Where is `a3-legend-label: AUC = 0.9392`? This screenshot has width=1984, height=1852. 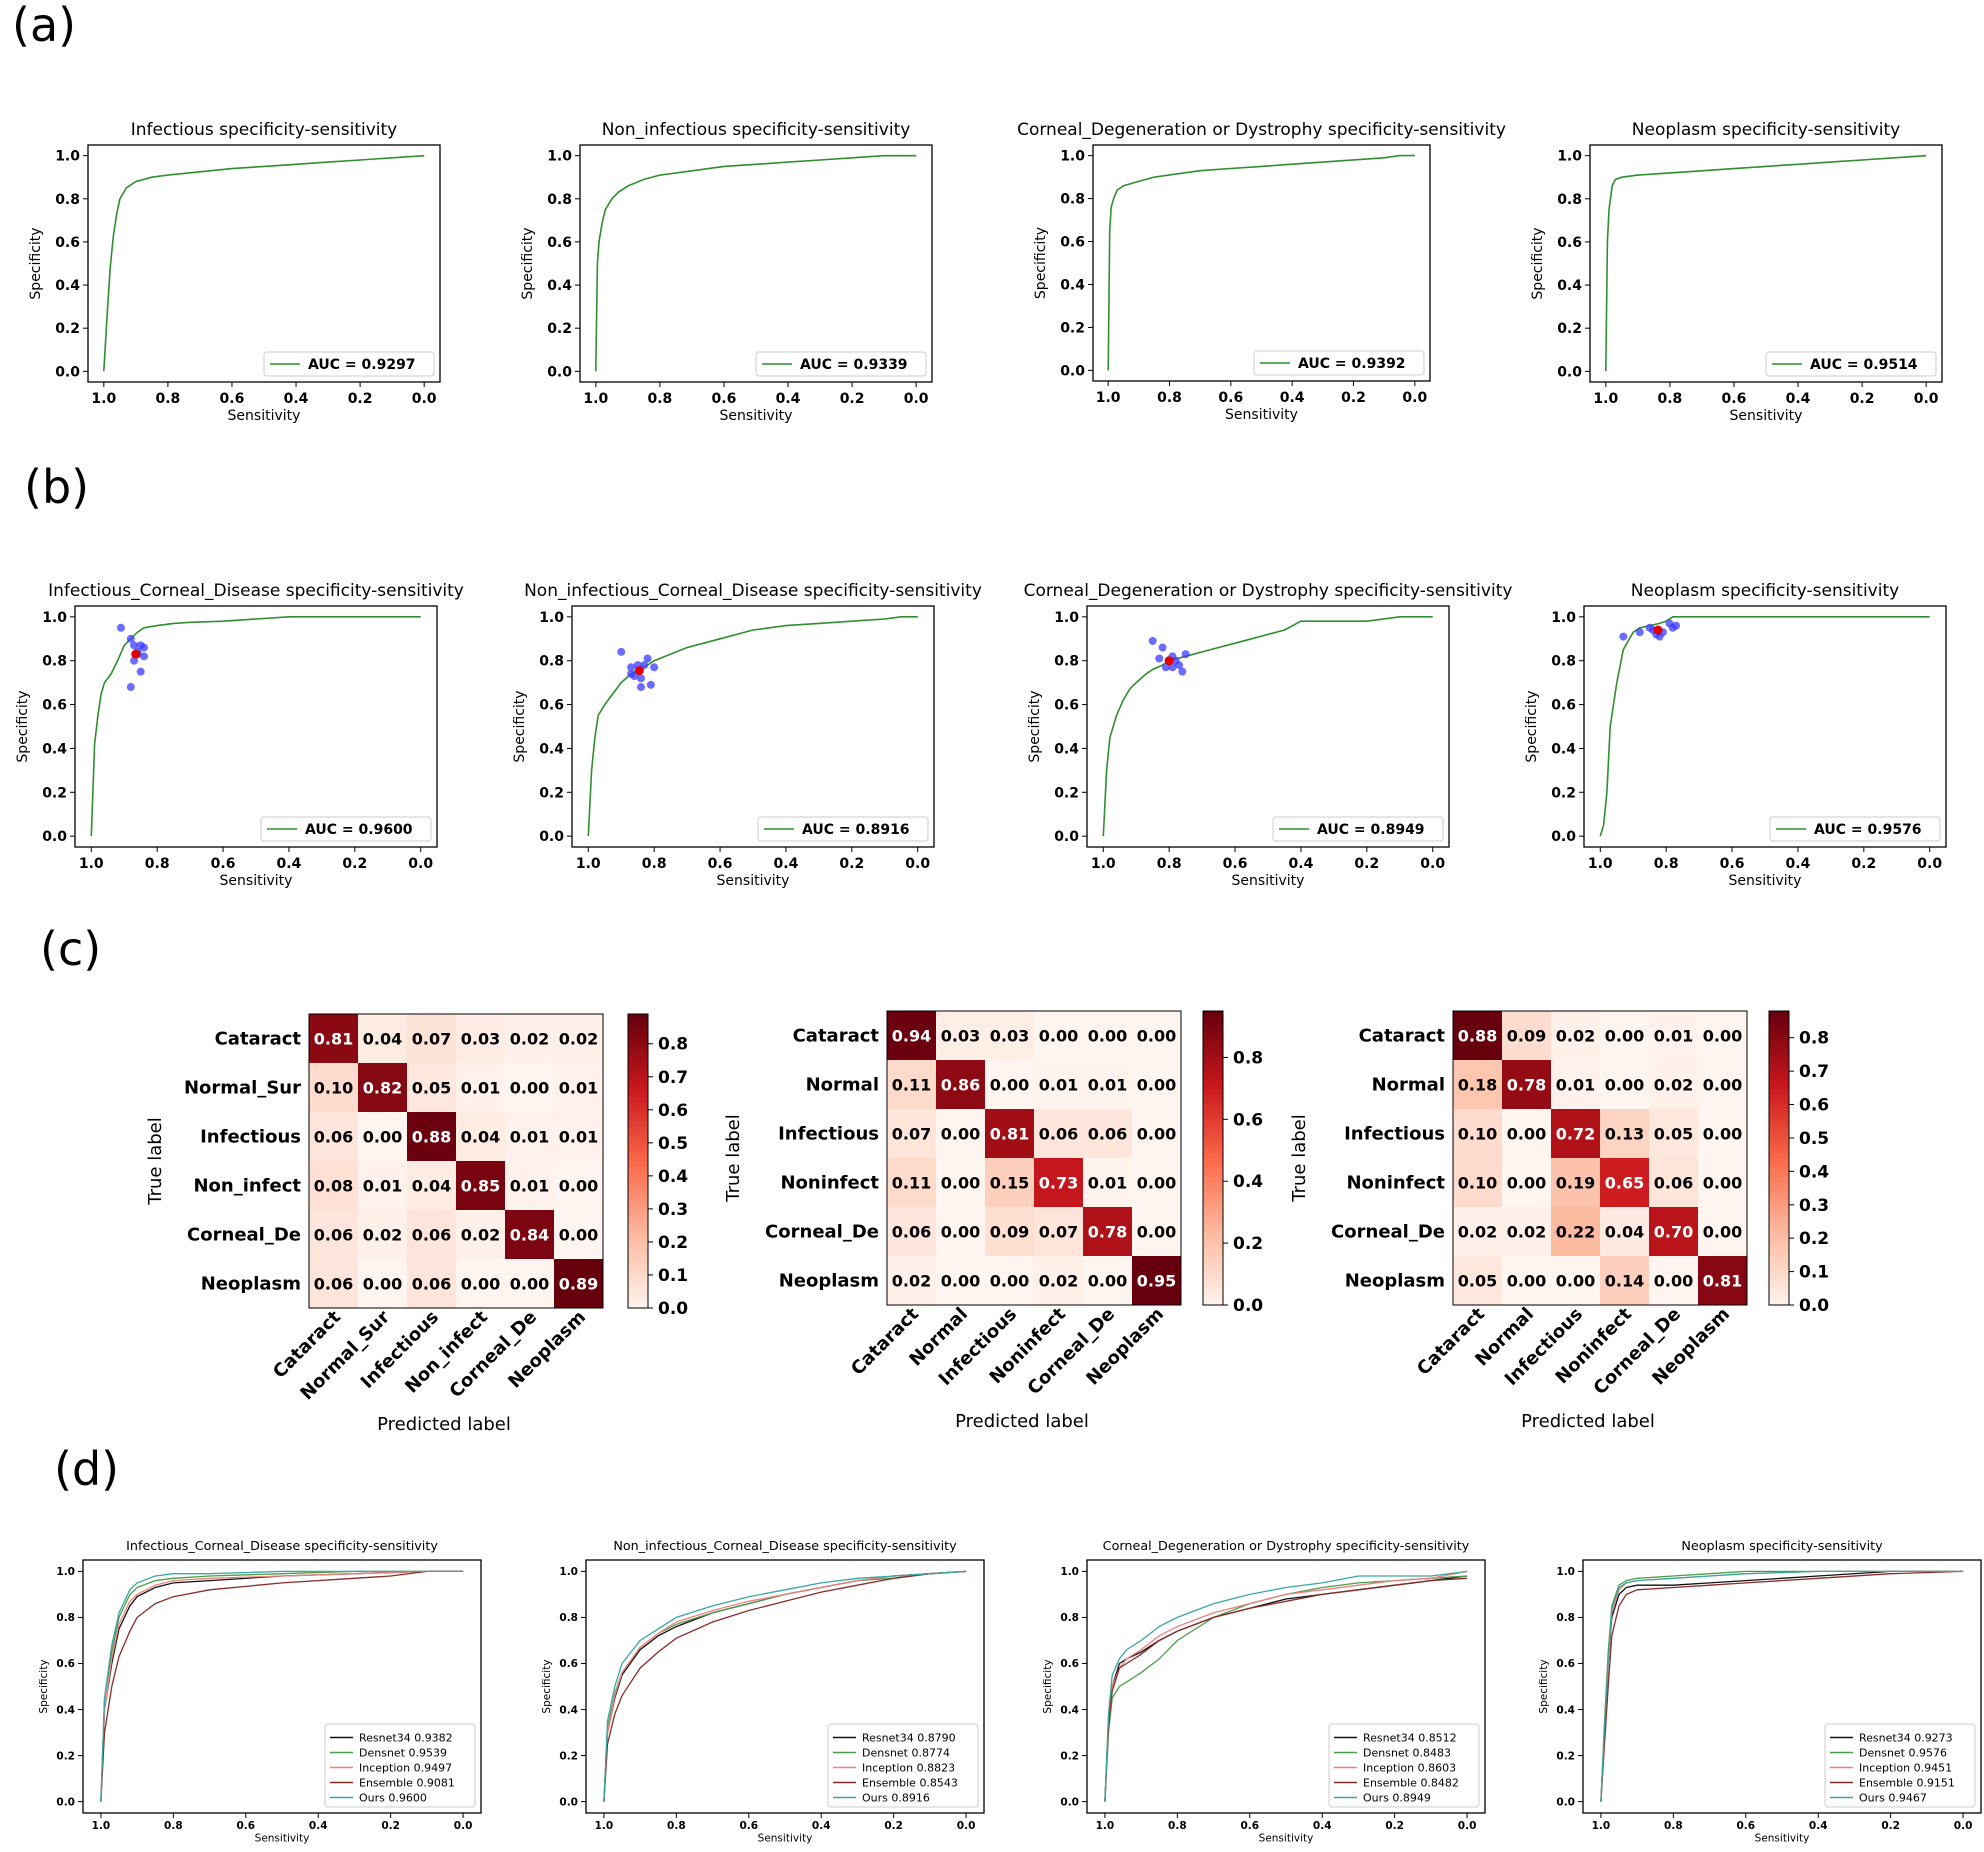
a3-legend-label: AUC = 0.9392 is located at coordinates (1352, 364).